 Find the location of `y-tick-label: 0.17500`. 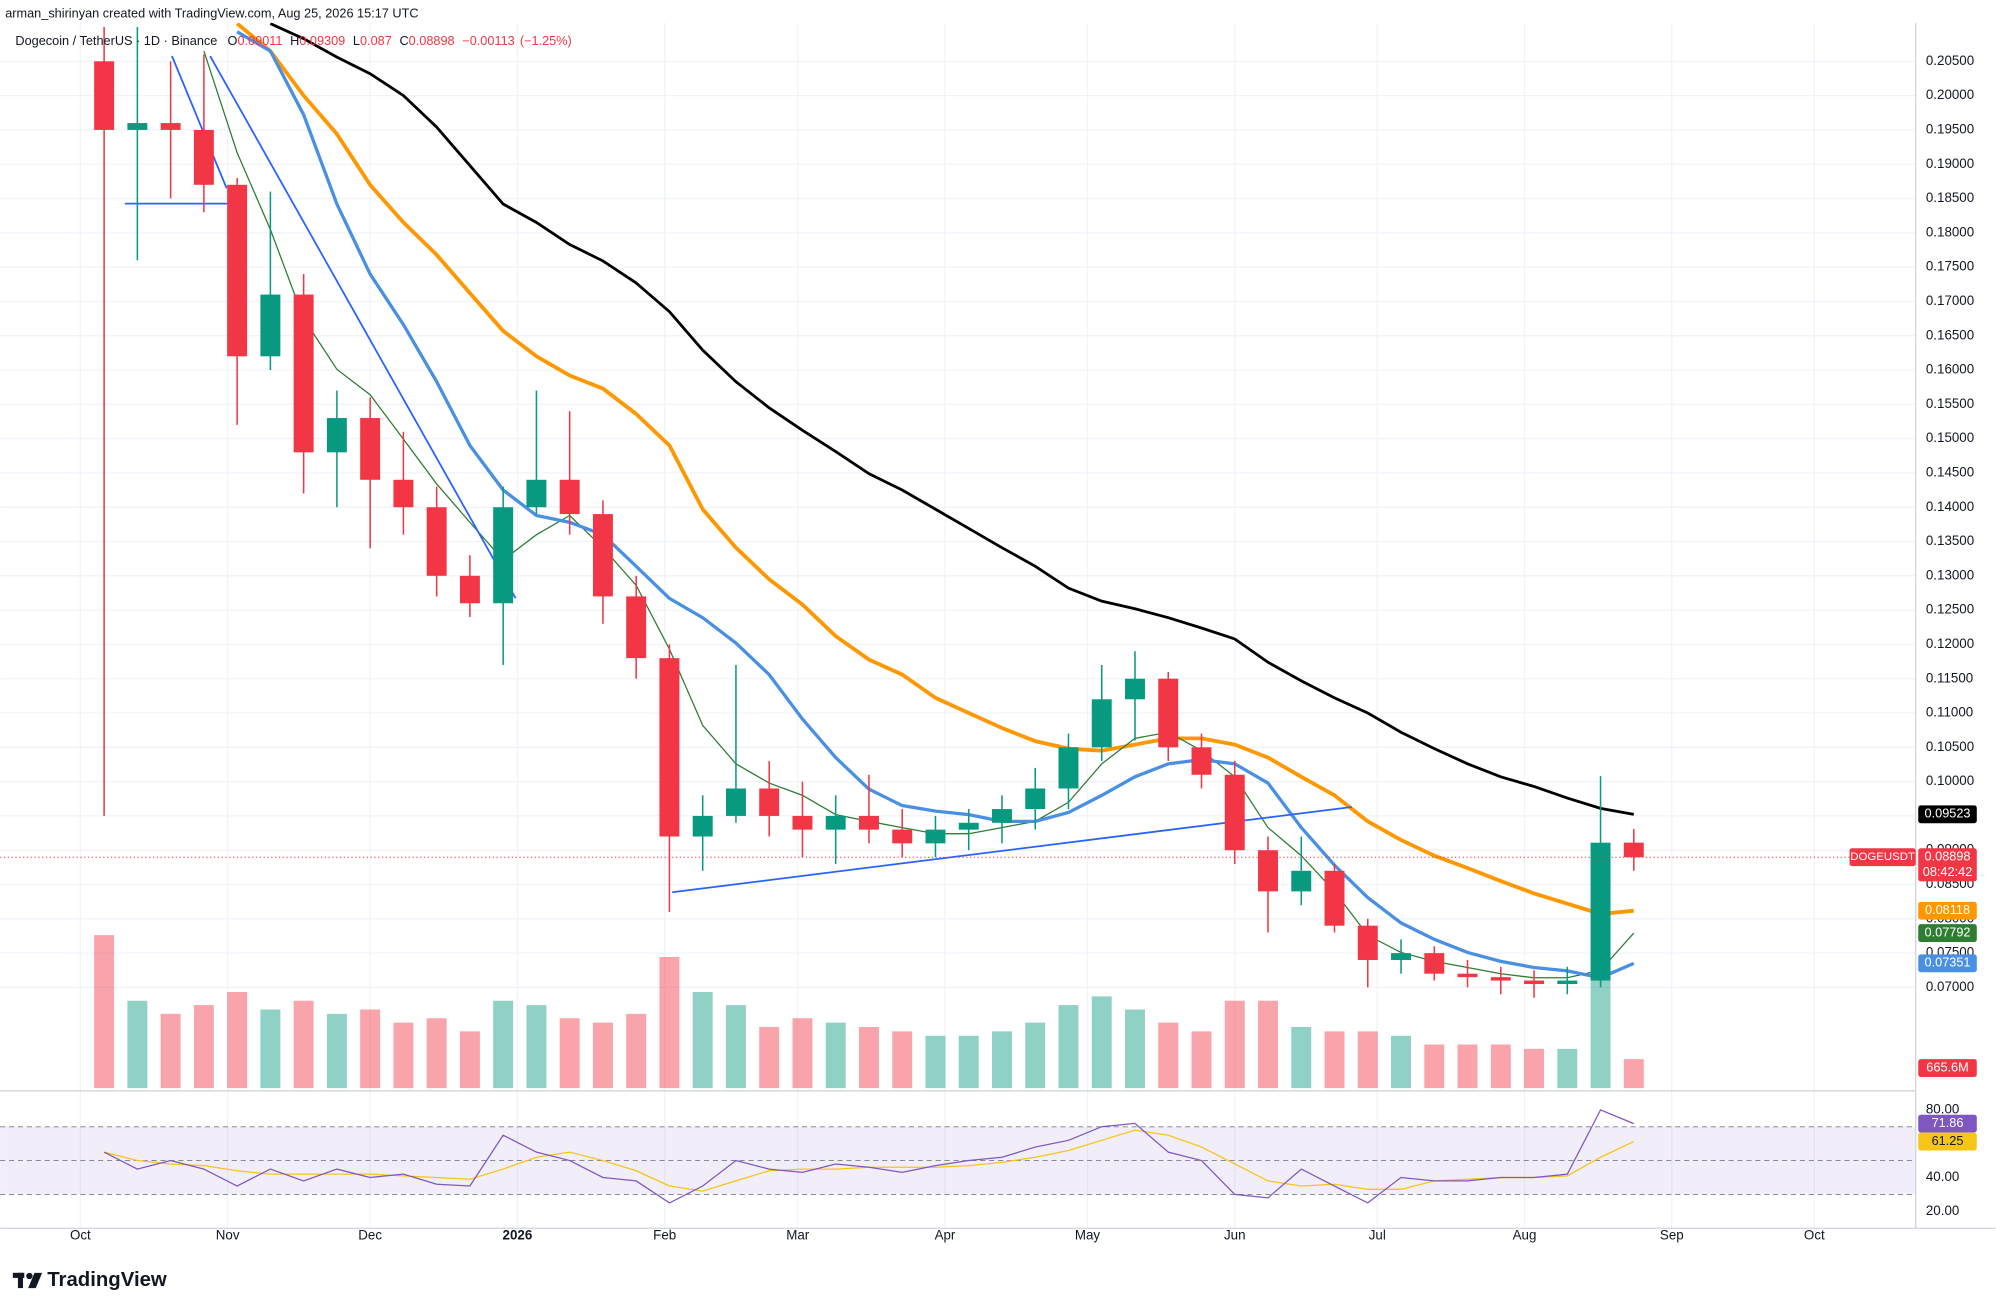

y-tick-label: 0.17500 is located at coordinates (1950, 266).